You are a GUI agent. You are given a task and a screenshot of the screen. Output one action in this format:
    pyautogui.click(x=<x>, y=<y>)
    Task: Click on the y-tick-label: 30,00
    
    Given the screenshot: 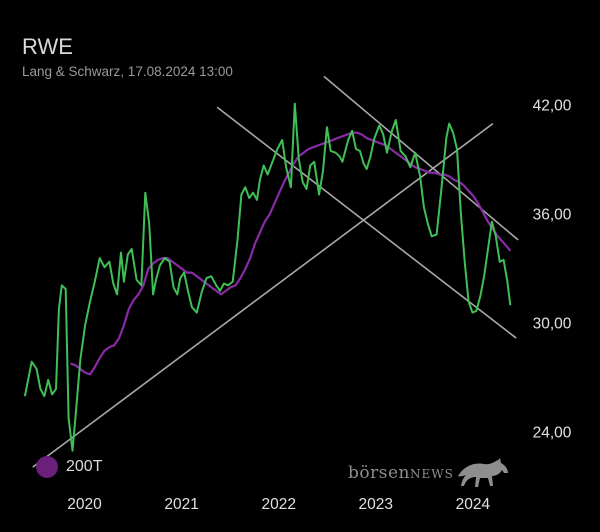 What is the action you would take?
    pyautogui.click(x=552, y=324)
    